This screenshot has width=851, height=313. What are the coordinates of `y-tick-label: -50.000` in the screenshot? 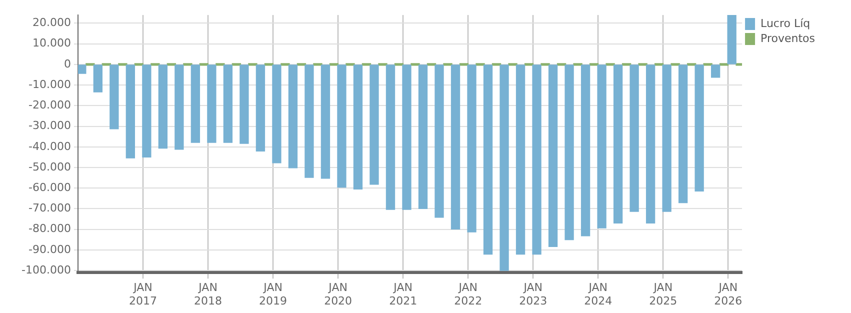 It's located at (49, 167).